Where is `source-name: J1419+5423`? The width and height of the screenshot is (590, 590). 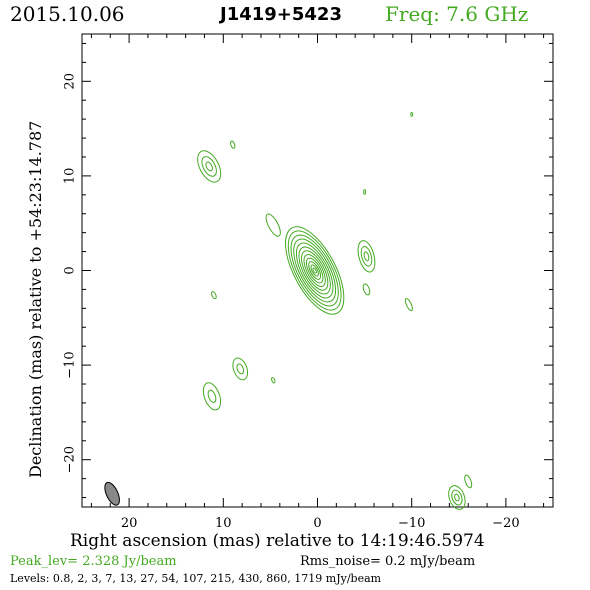
source-name: J1419+5423 is located at coordinates (281, 14).